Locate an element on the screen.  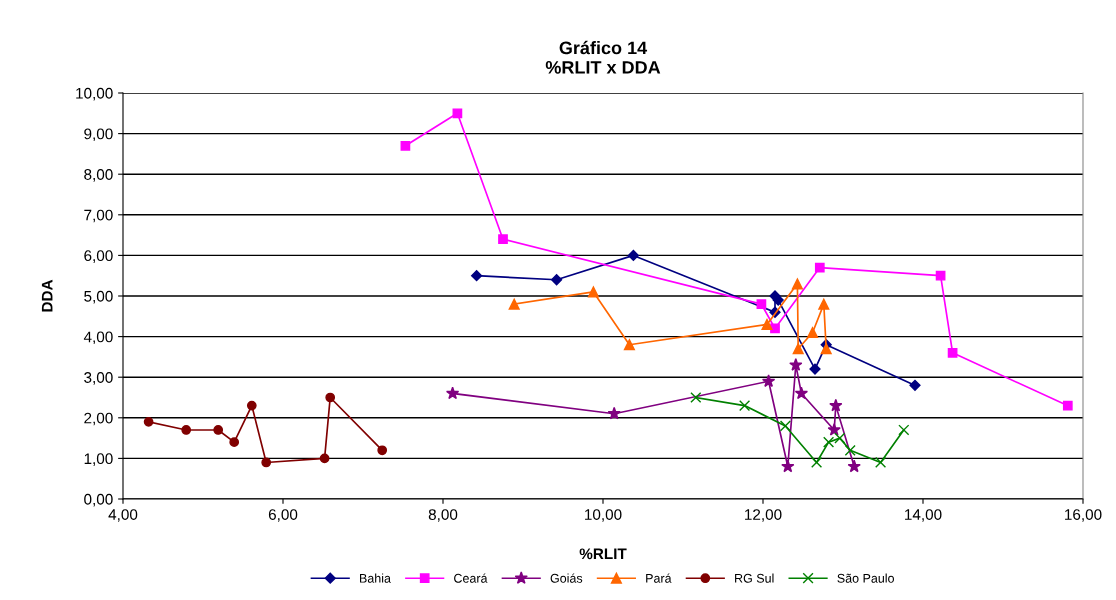
y-tick-label: 4,00 is located at coordinates (98, 338).